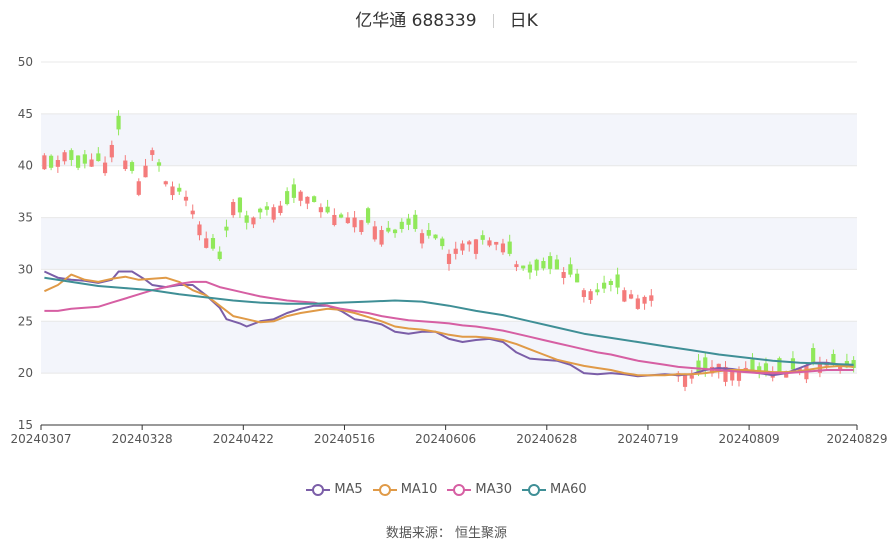  Describe the element at coordinates (348, 489) in the screenshot. I see `legend-label: MA5` at that location.